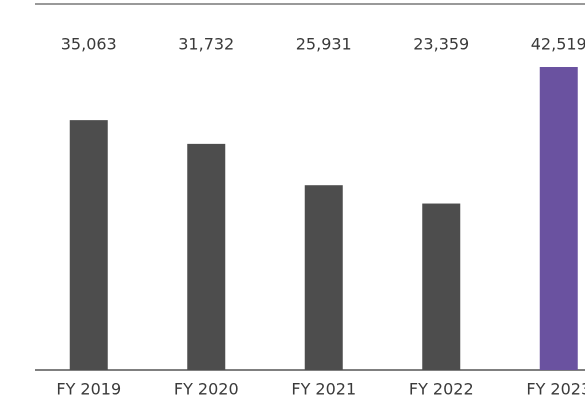 This screenshot has width=585, height=405. What do you see at coordinates (558, 44) in the screenshot?
I see `value-label: 42,519` at bounding box center [558, 44].